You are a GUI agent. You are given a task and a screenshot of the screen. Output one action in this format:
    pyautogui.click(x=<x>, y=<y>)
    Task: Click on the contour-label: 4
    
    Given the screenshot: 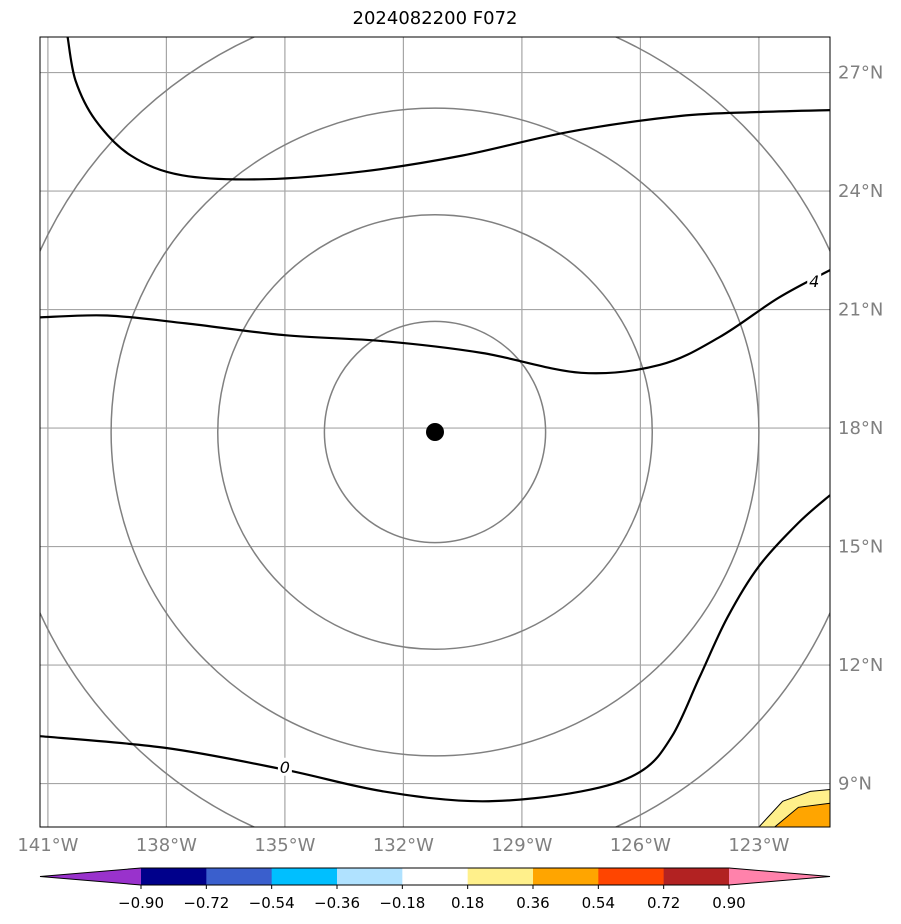 What is the action you would take?
    pyautogui.click(x=814, y=281)
    